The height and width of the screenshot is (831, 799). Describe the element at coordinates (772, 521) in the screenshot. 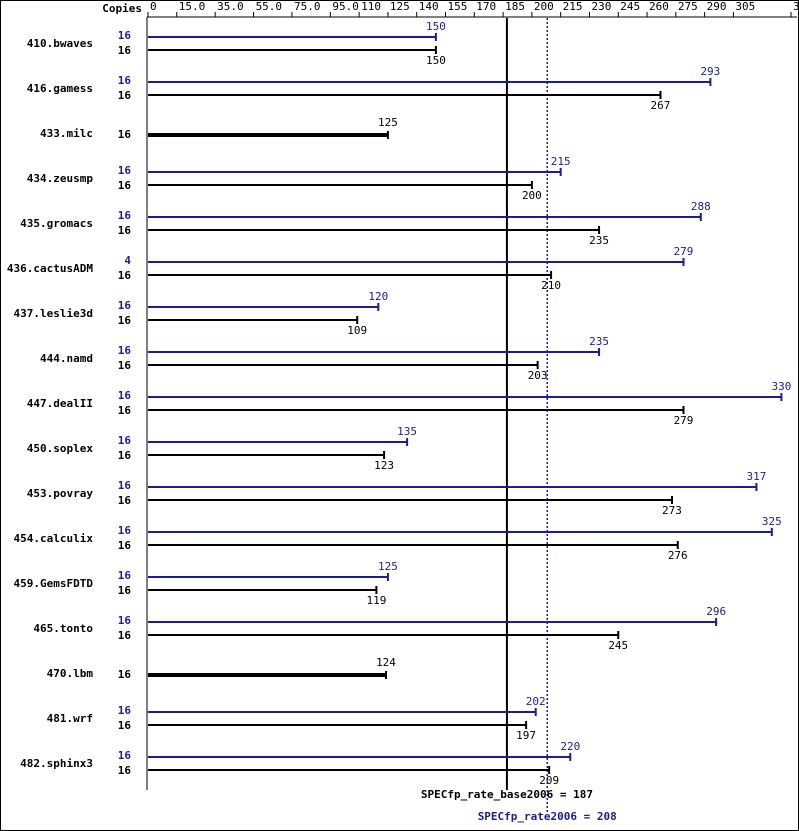

I see `value-label: 325` at that location.